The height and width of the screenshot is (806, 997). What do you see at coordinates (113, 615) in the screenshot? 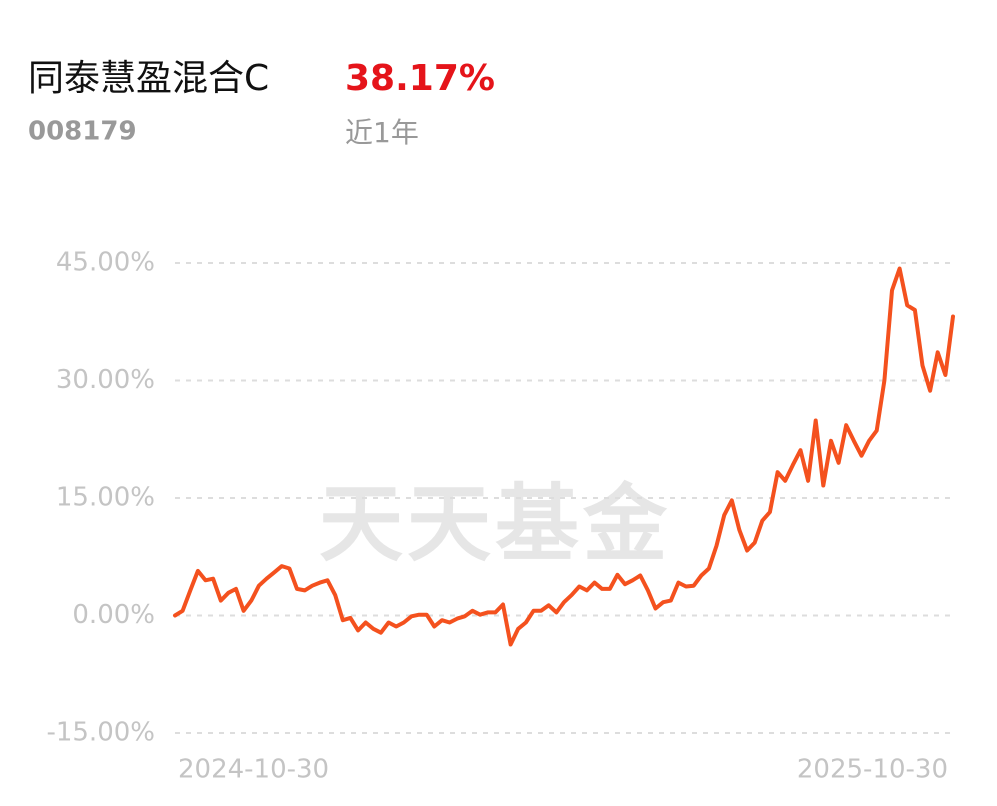
I see `y-tick-label: 0.00%` at bounding box center [113, 615].